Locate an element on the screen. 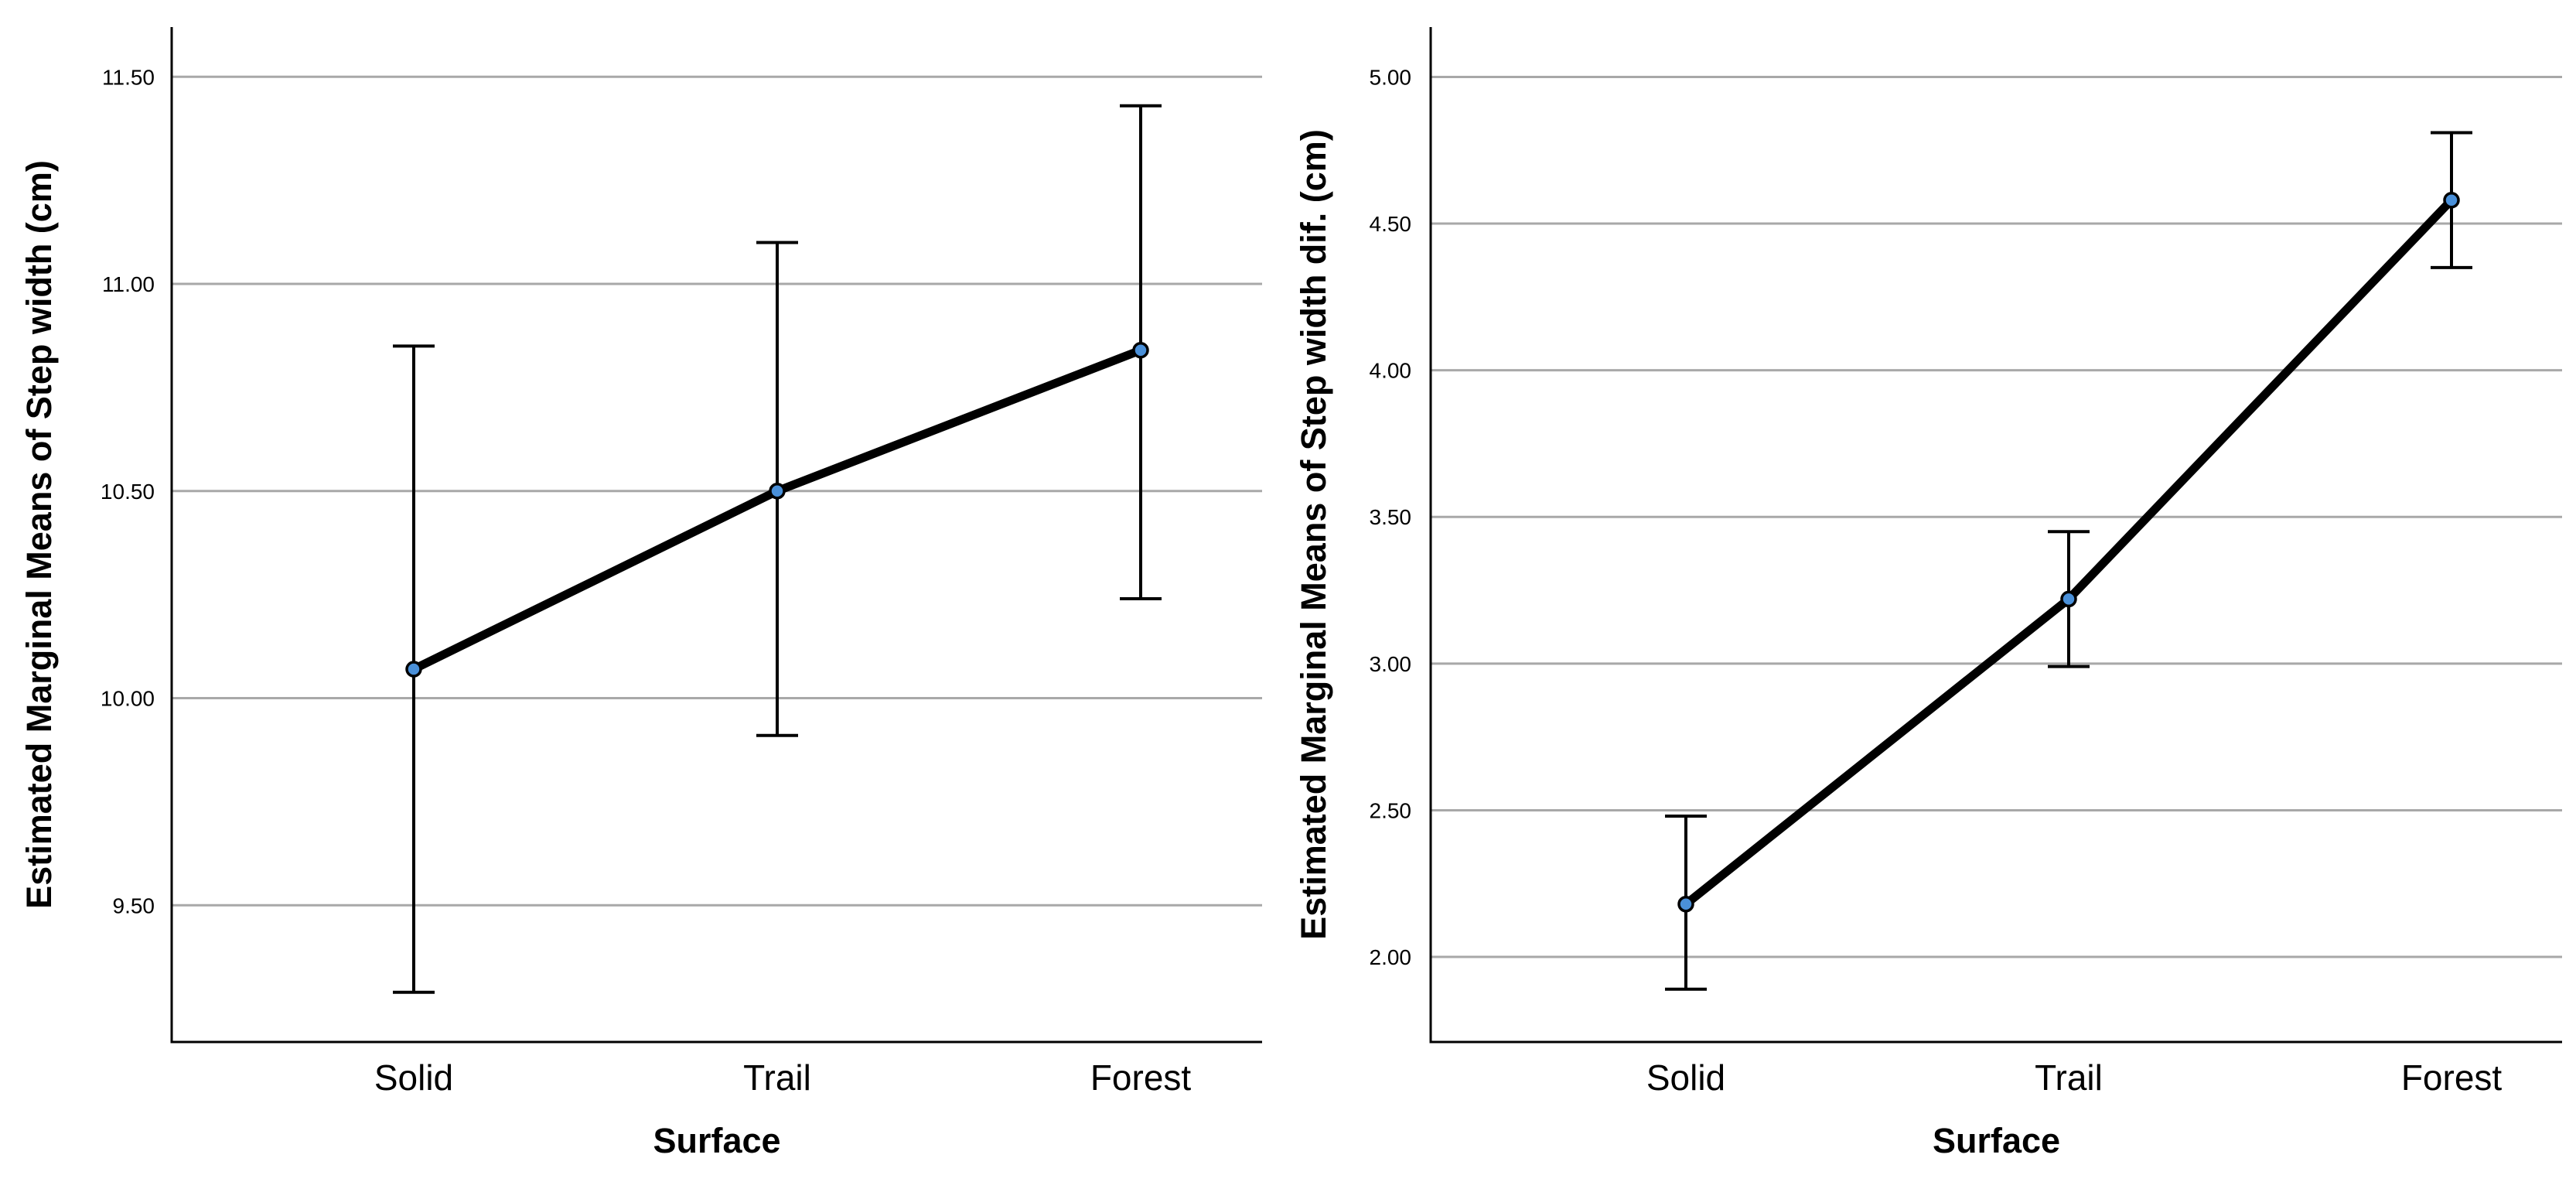 The width and height of the screenshot is (2576, 1182). y-tick-label: 3.50 is located at coordinates (1391, 517).